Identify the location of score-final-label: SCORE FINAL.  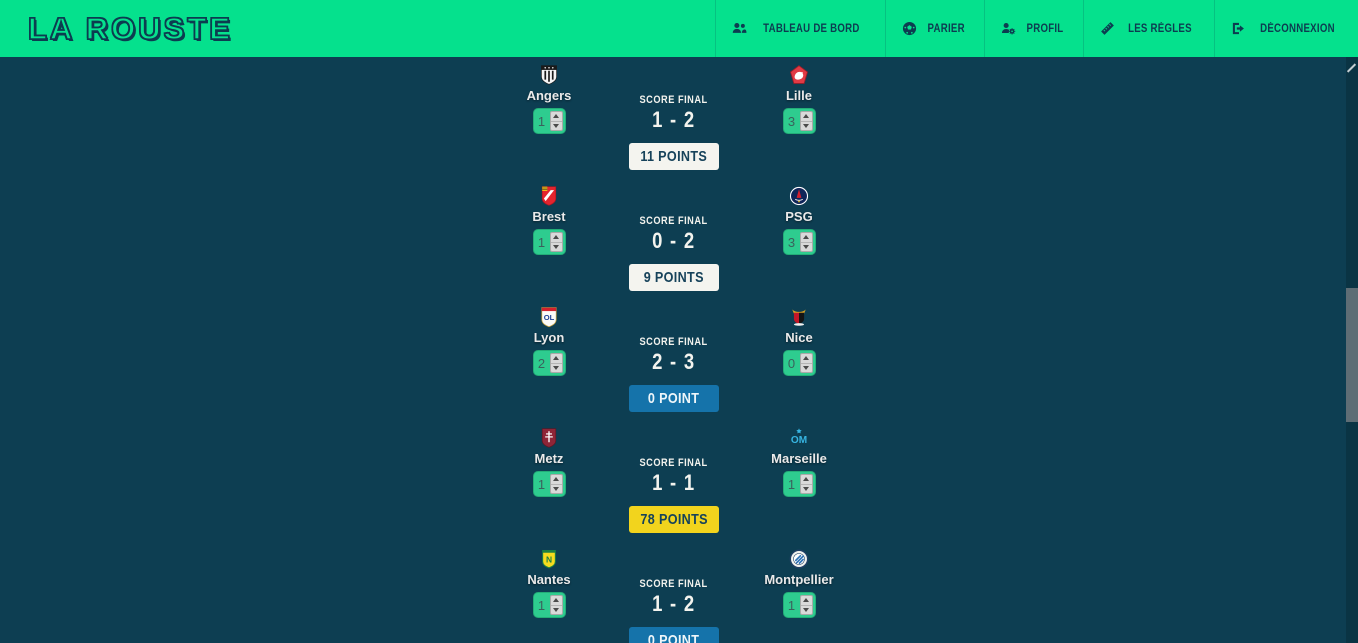
(674, 221).